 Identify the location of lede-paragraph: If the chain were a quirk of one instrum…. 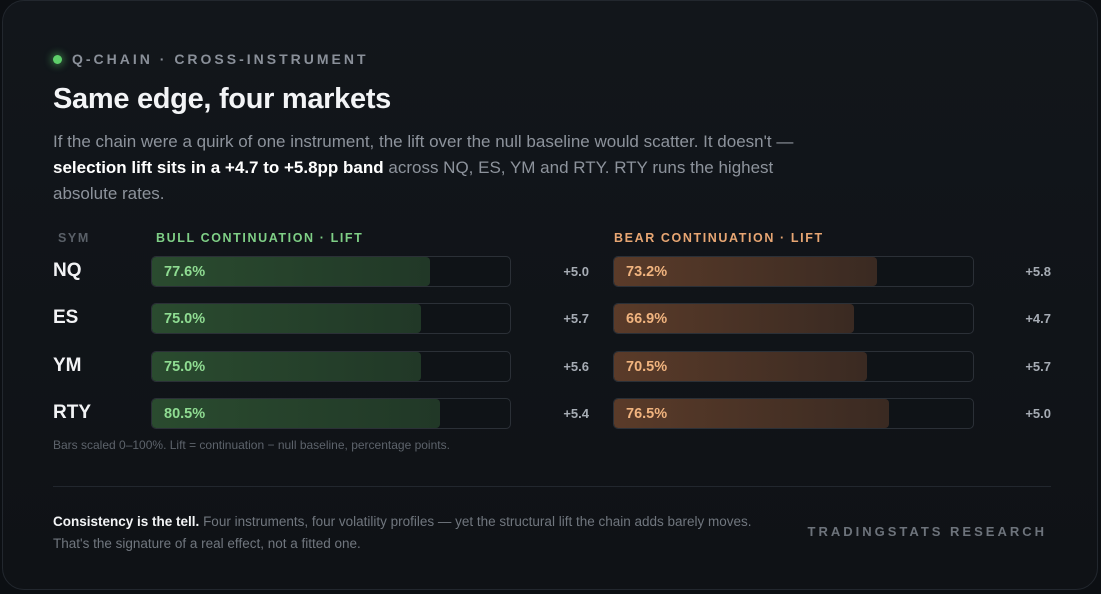
(433, 168).